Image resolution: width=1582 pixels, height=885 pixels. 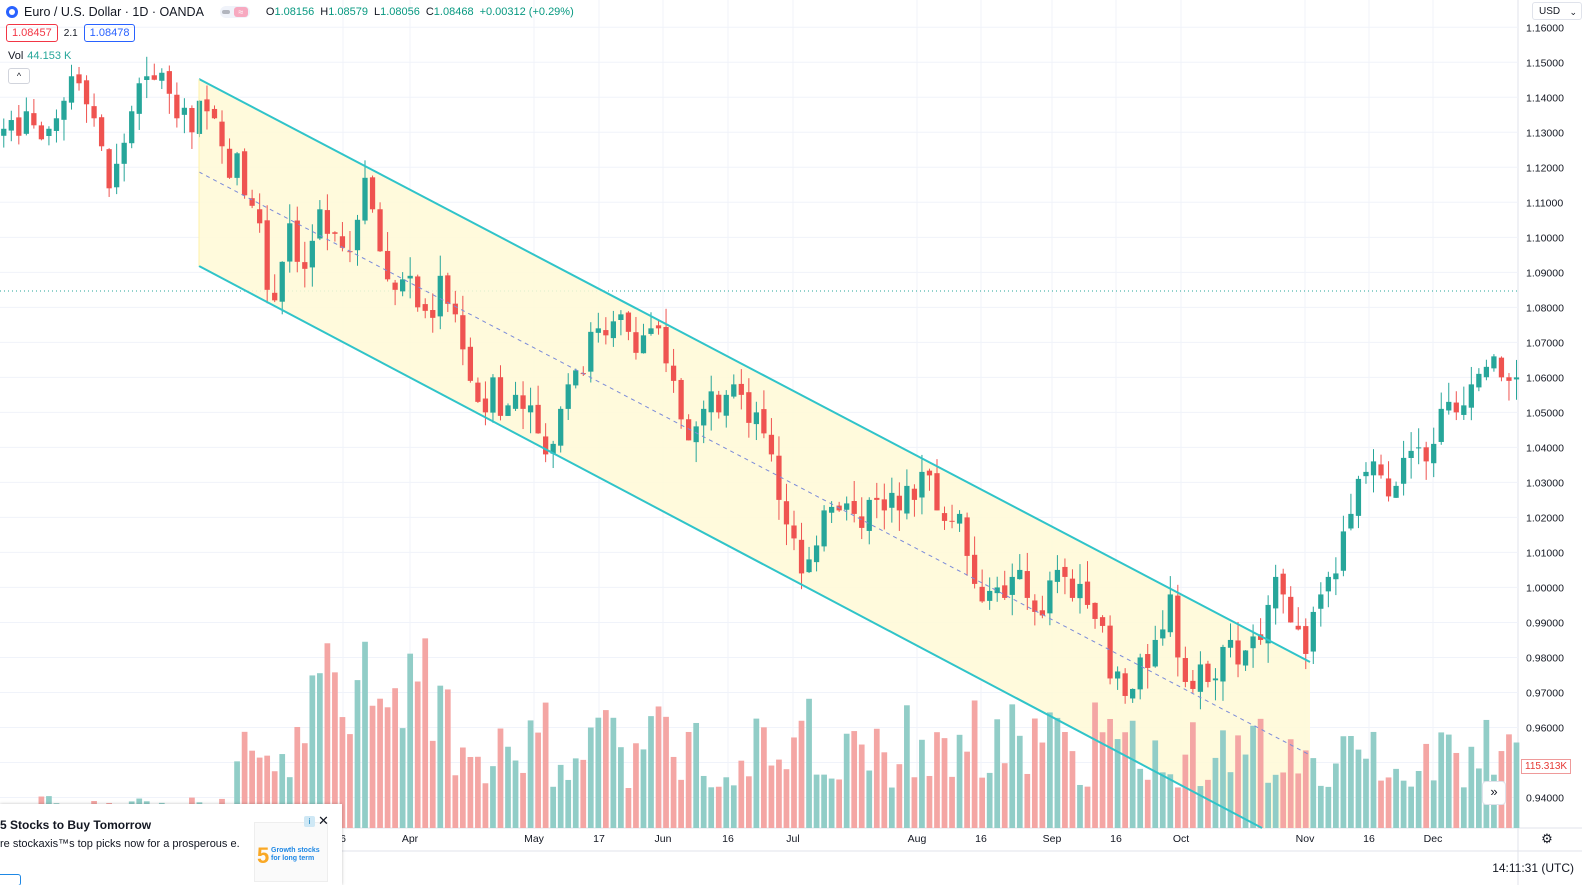 I want to click on price-tick-label: 1.14000, so click(x=1545, y=98).